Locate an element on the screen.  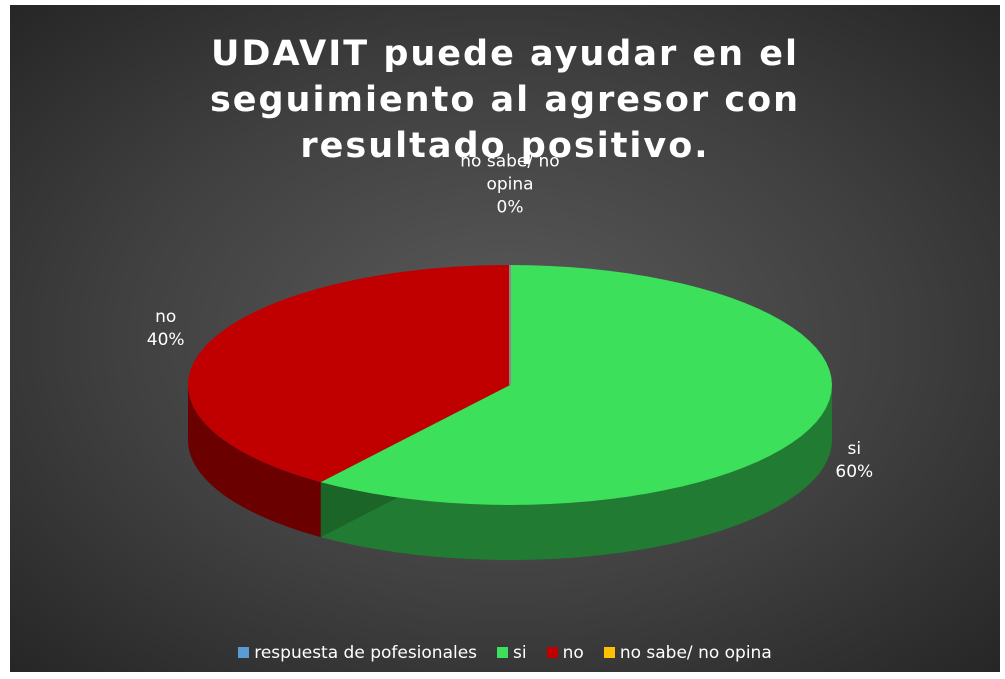
legend-item: no is located at coordinates (565, 653).